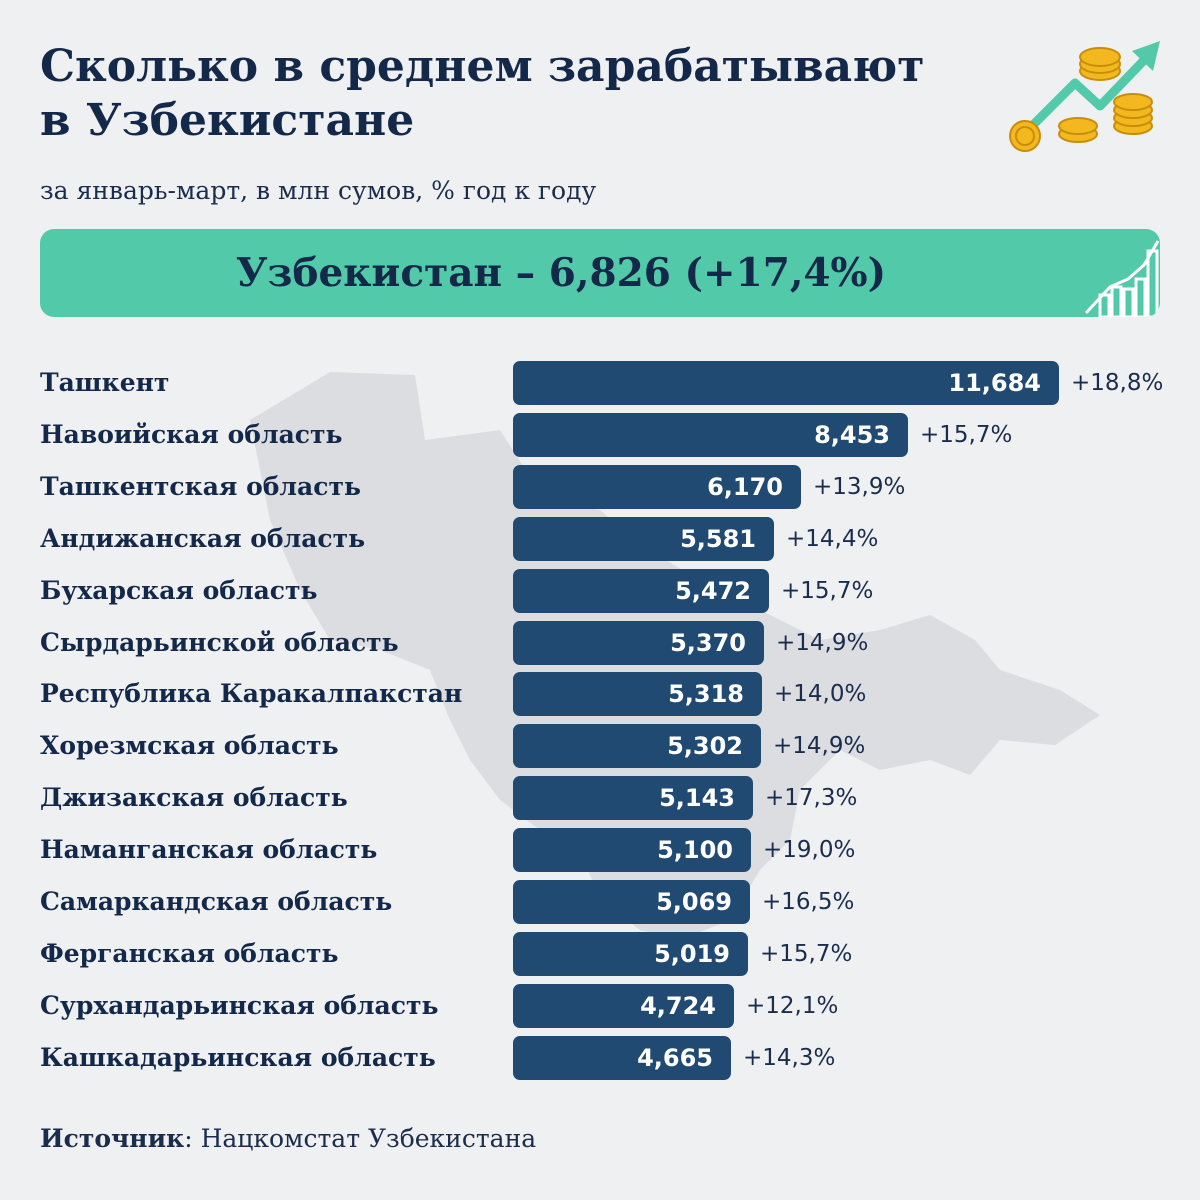 The width and height of the screenshot is (1200, 1200). I want to click on category-label: Андижанская область, so click(203, 538).